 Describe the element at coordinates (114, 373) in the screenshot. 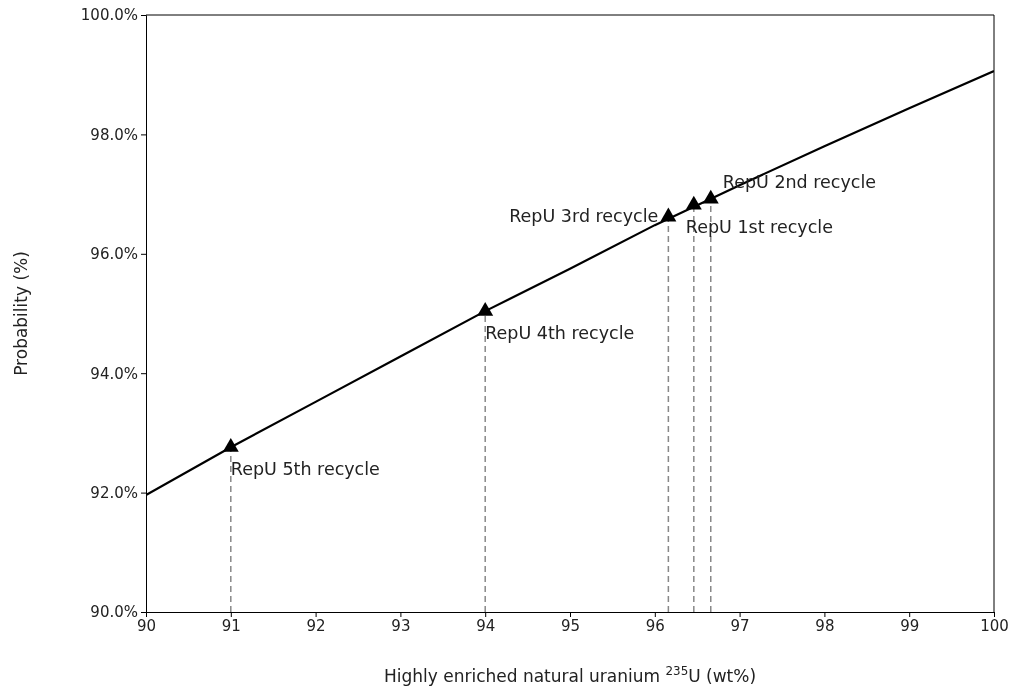

I see `y-tick-label: 94.0%` at that location.